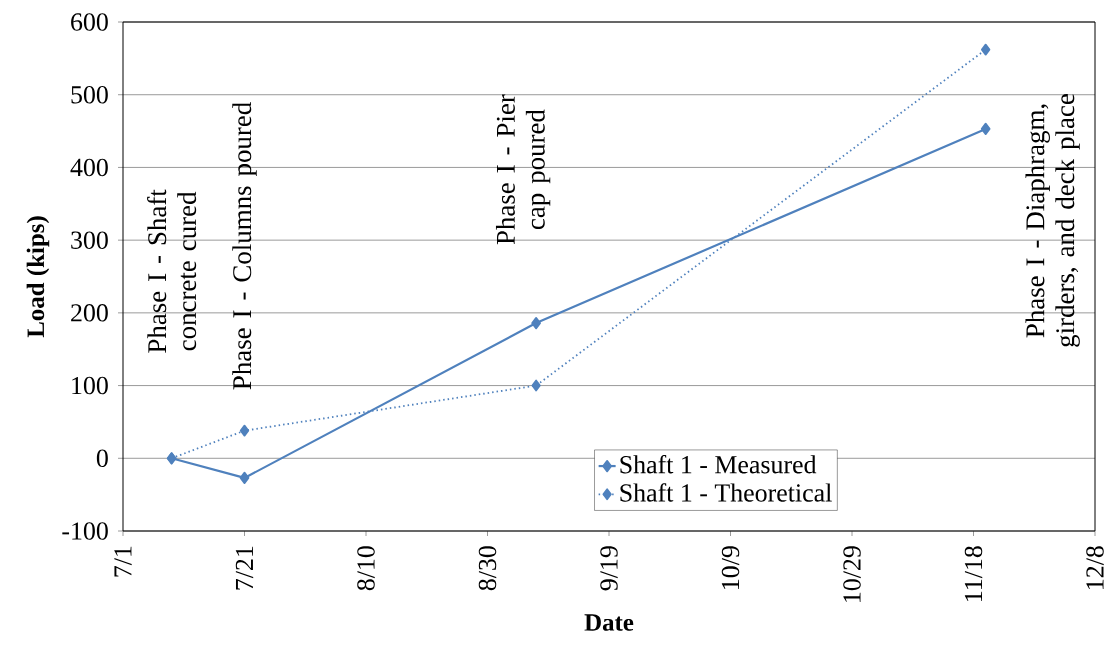 The image size is (1107, 648). Describe the element at coordinates (244, 246) in the screenshot. I see `annotation: Phase I - Columns poured` at that location.